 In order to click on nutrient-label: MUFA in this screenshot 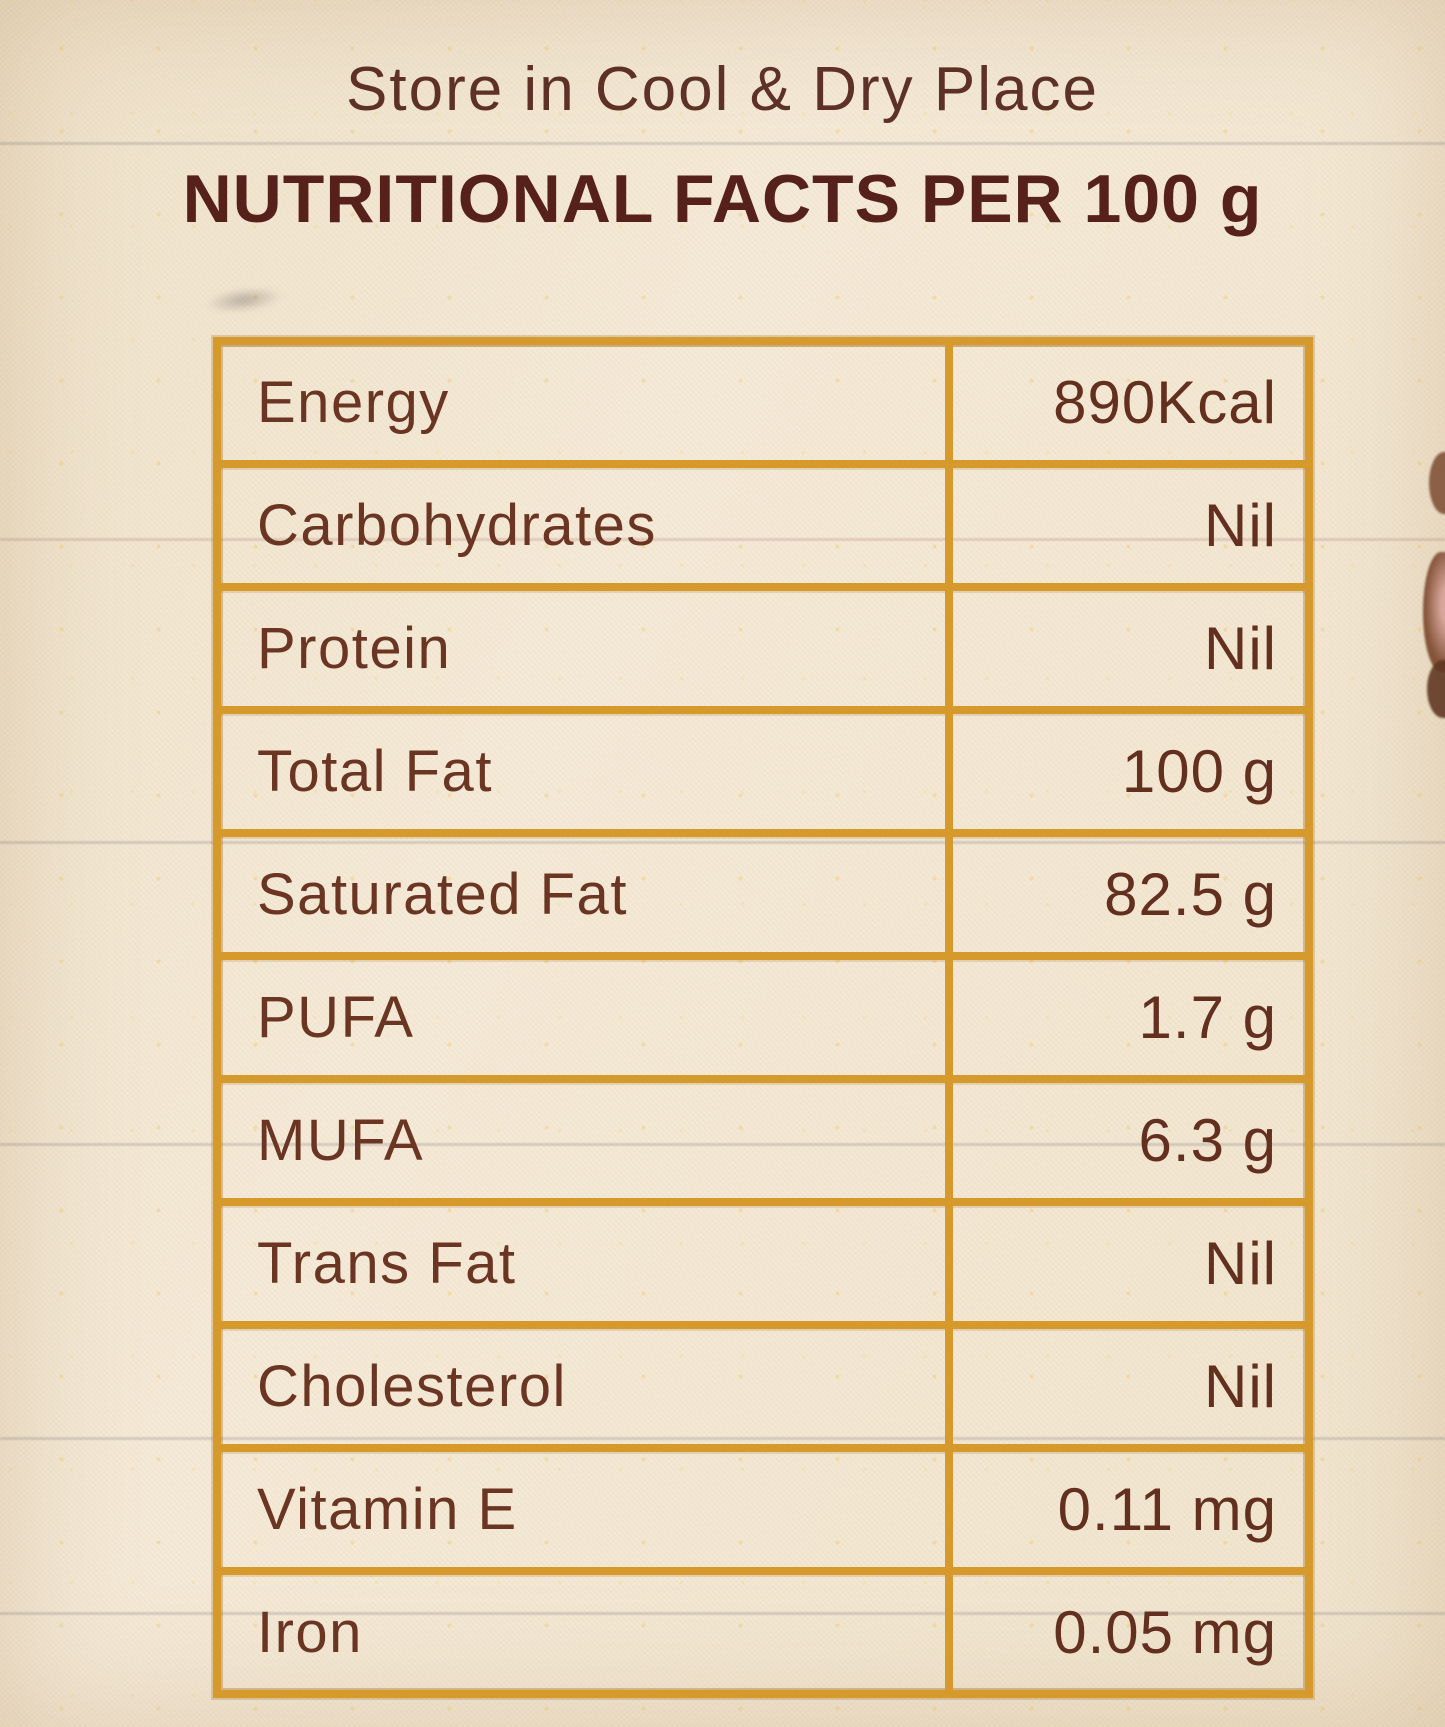, I will do `click(587, 1140)`.